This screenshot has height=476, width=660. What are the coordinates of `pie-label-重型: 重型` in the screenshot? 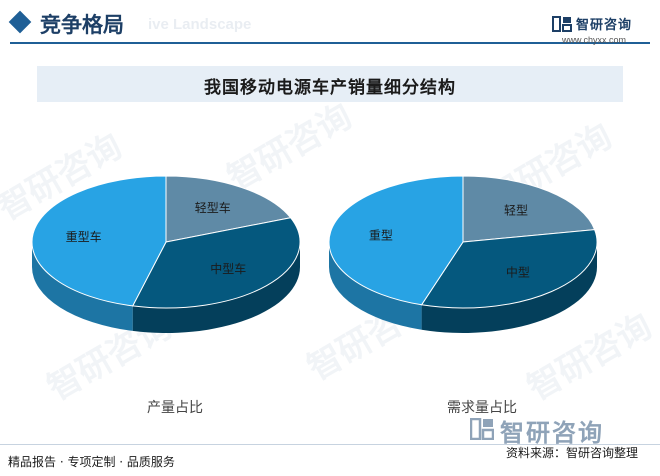 It's located at (381, 236).